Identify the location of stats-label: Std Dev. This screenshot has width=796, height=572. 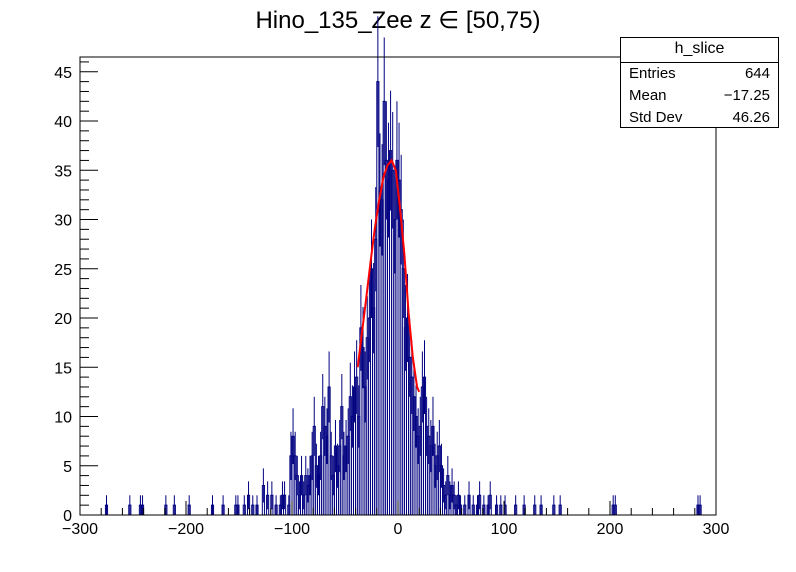
(656, 117).